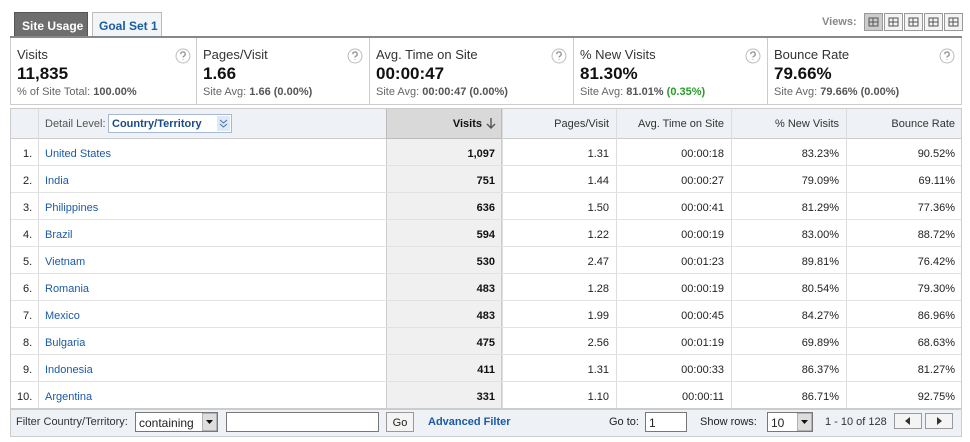  Describe the element at coordinates (485, 343) in the screenshot. I see `cell: 475` at that location.